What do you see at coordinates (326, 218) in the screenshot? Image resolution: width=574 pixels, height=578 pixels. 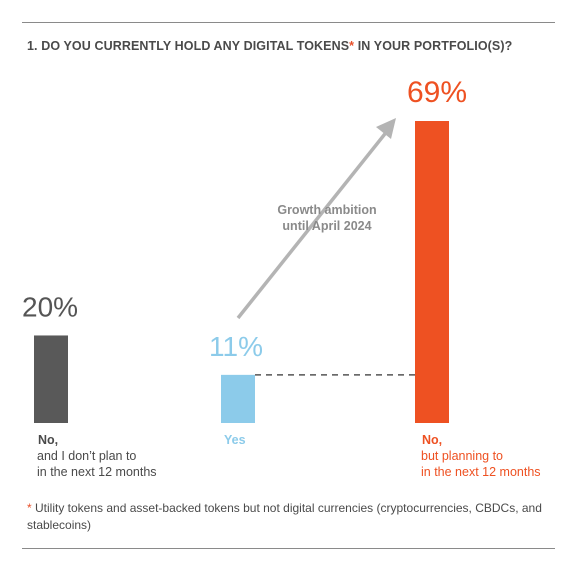 I see `growth-annotation: Growth ambition until April 2024` at bounding box center [326, 218].